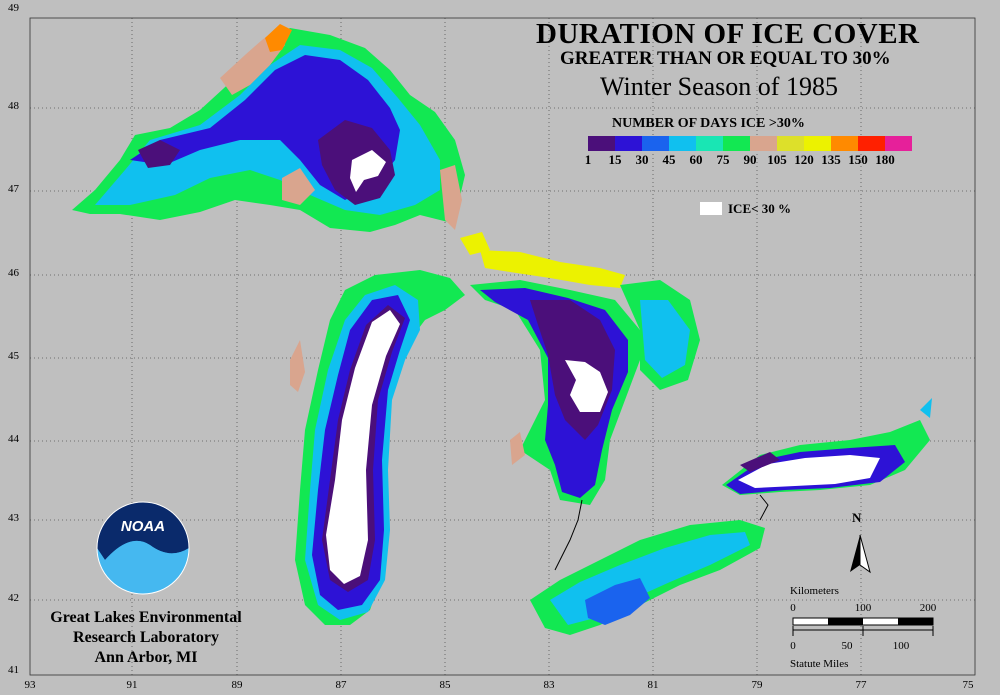 Image resolution: width=1000 pixels, height=695 pixels. I want to click on lake-superior, so click(268, 128).